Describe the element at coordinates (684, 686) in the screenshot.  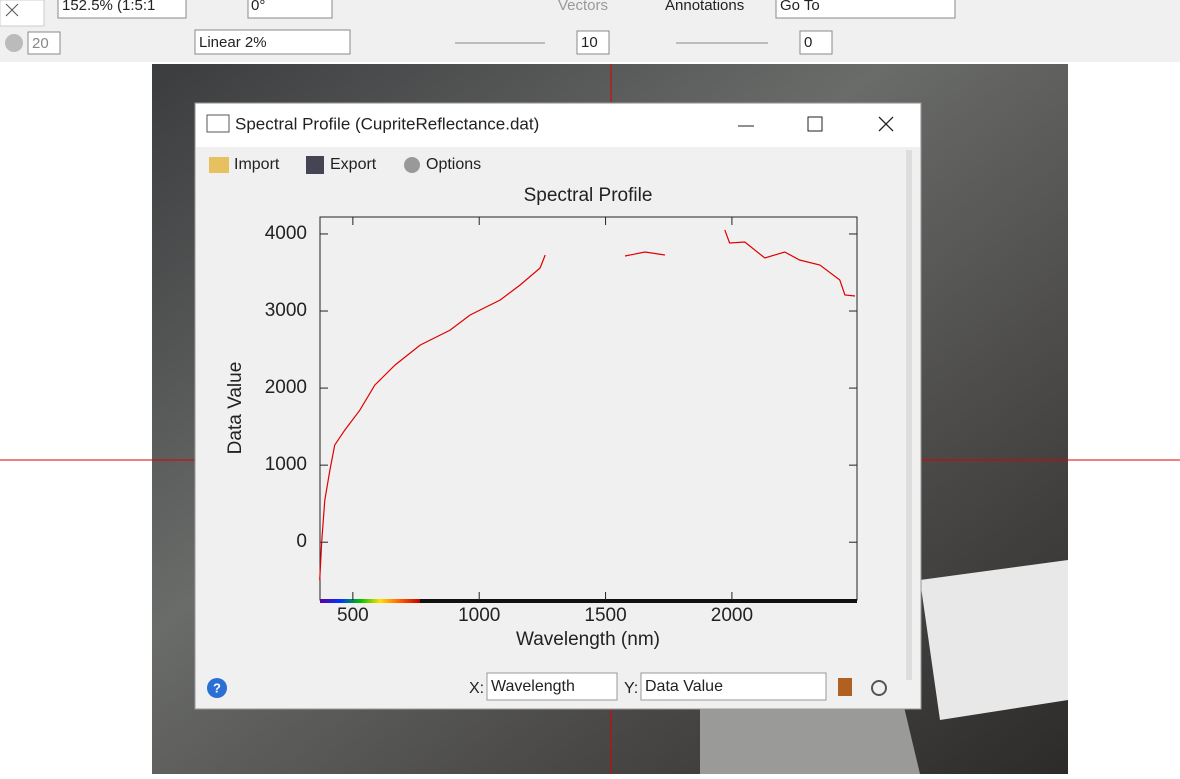
I see `y-select-text: Data Value` at that location.